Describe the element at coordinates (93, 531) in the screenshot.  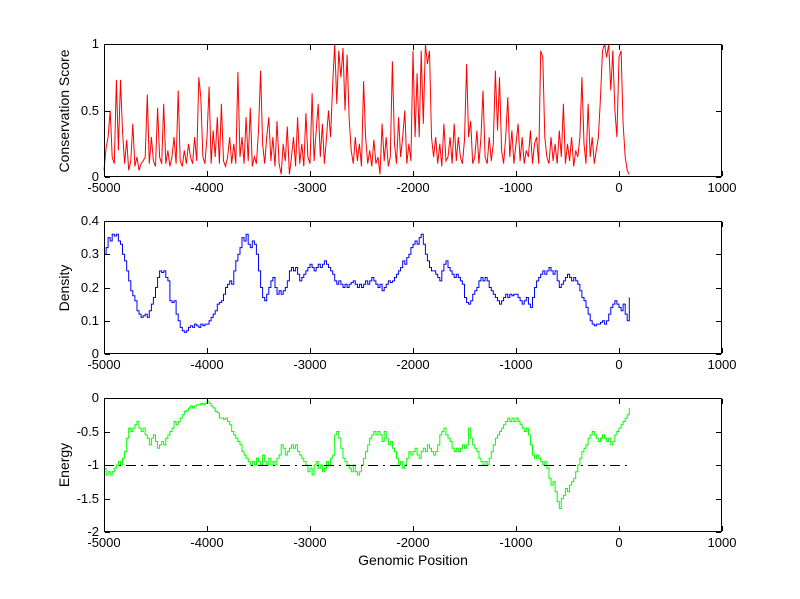
I see `y-tick-label: -2` at that location.